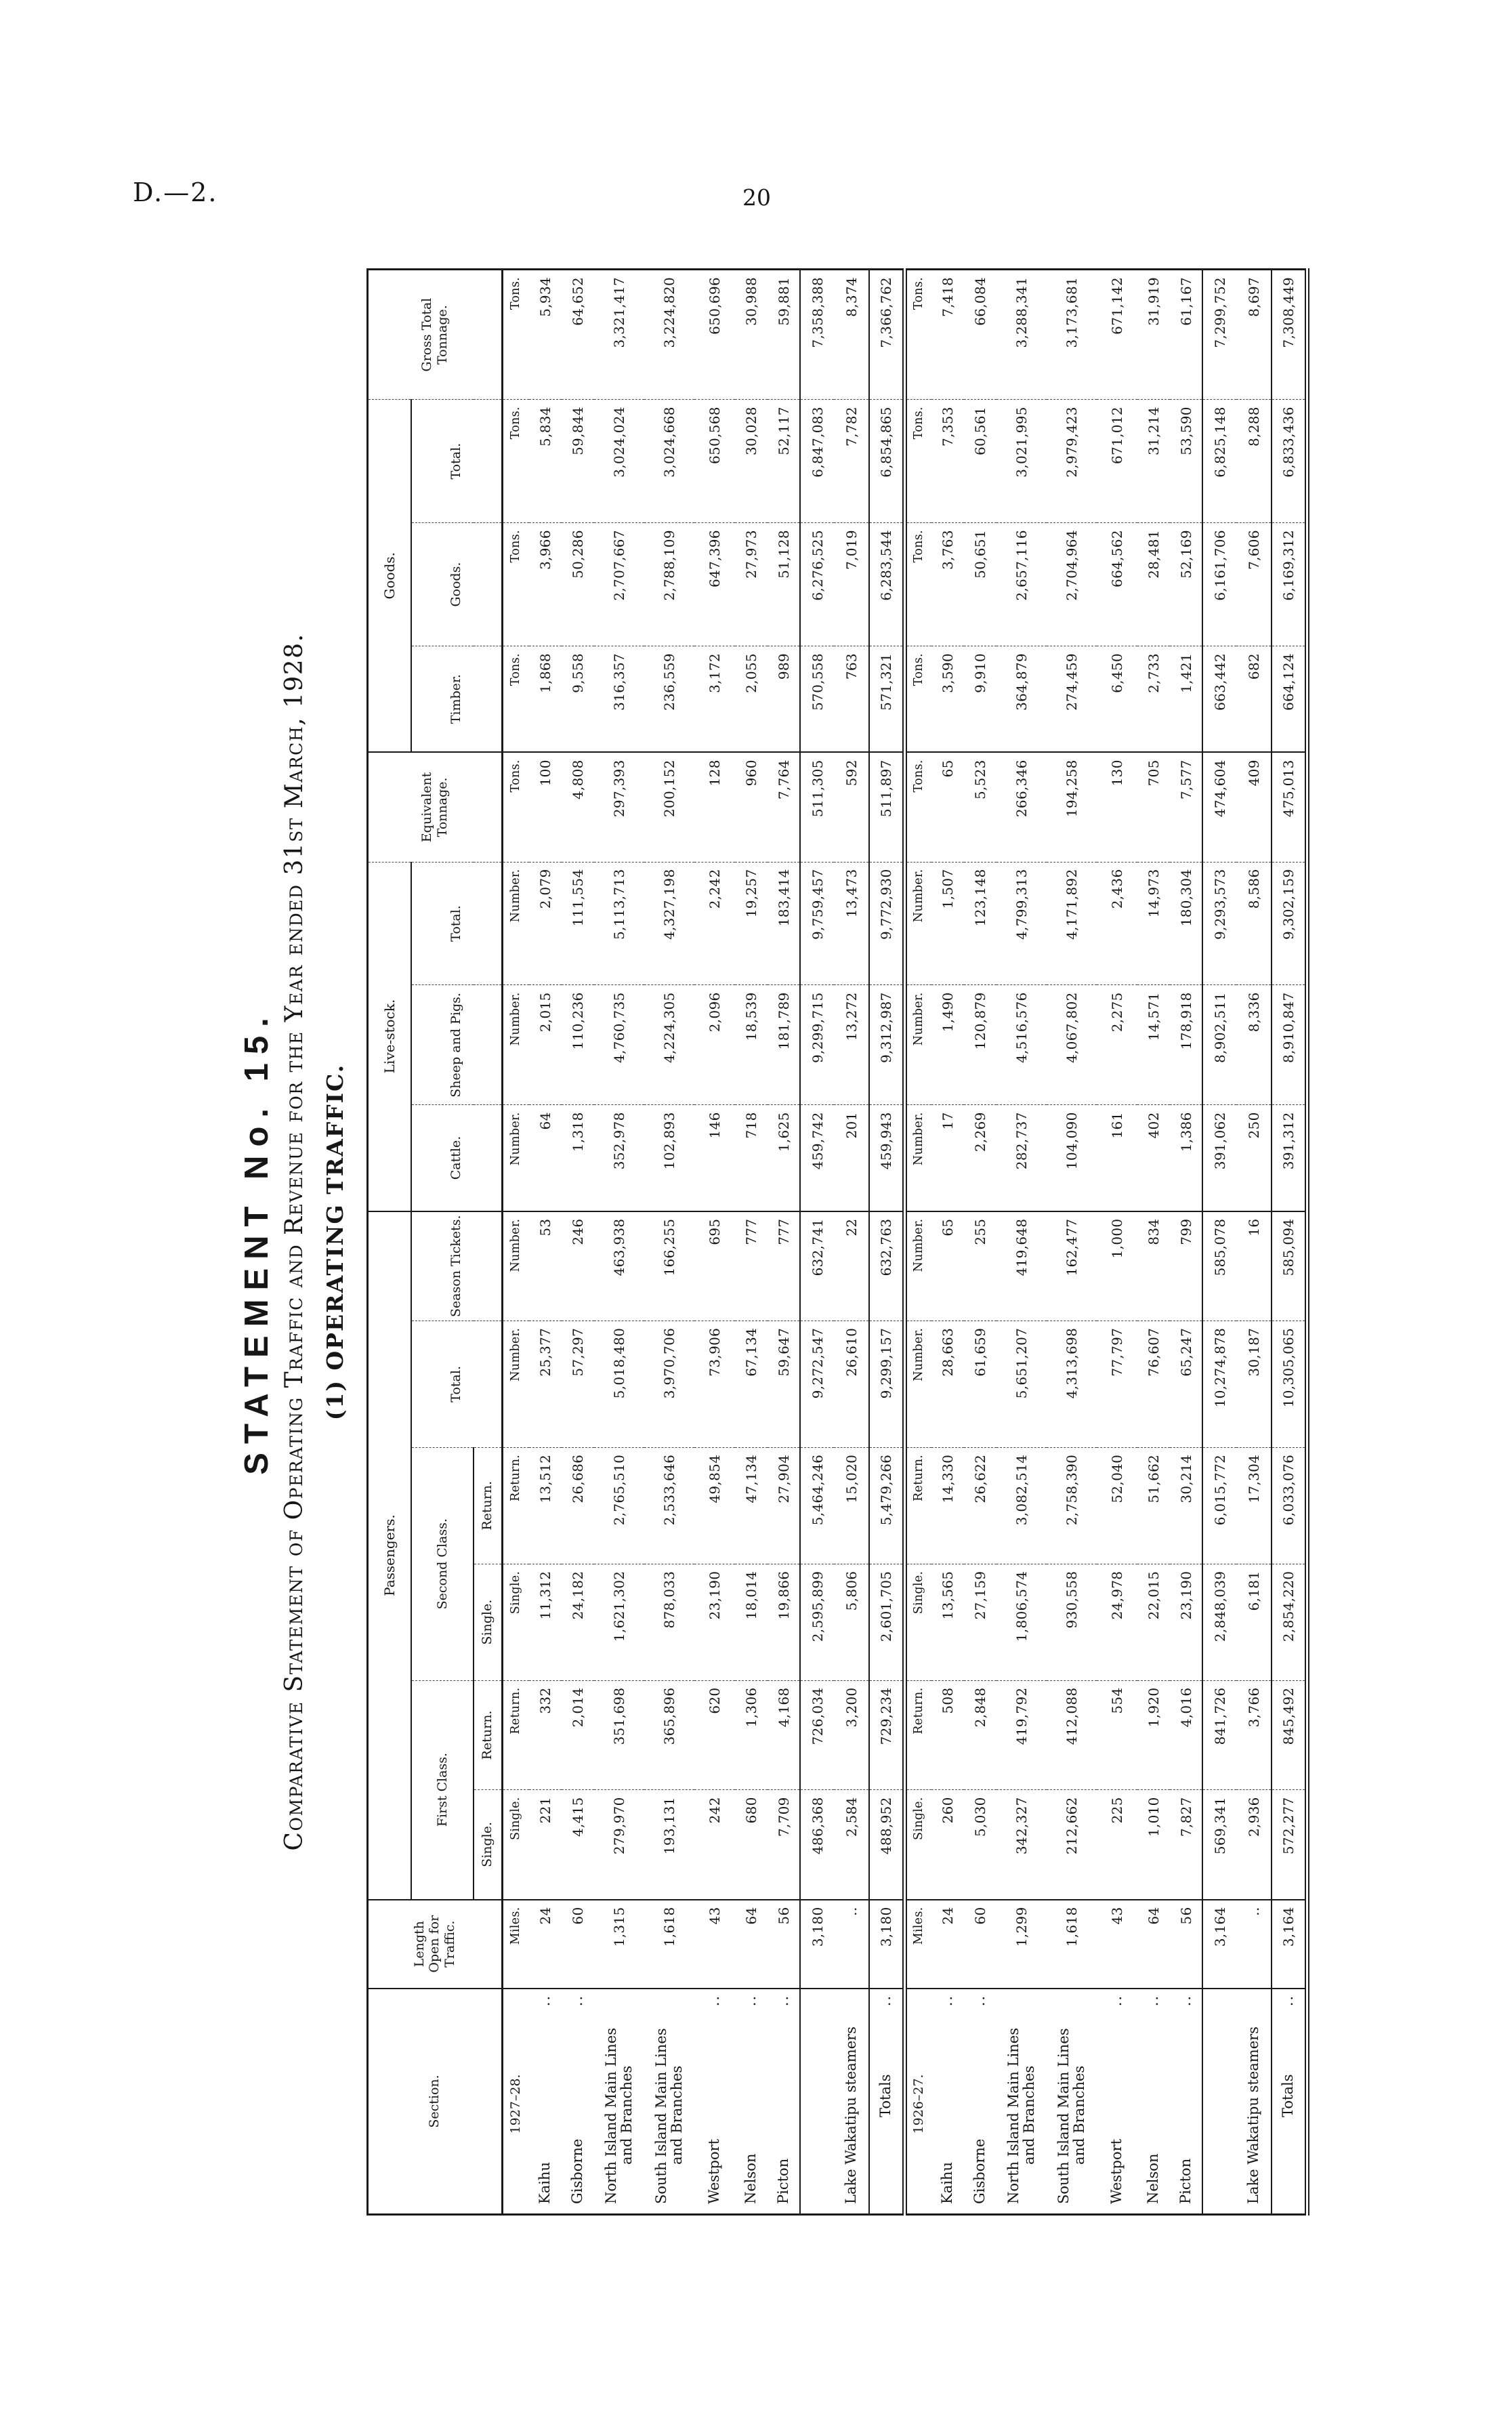  I want to click on data-cell: 51,128, so click(784, 584).